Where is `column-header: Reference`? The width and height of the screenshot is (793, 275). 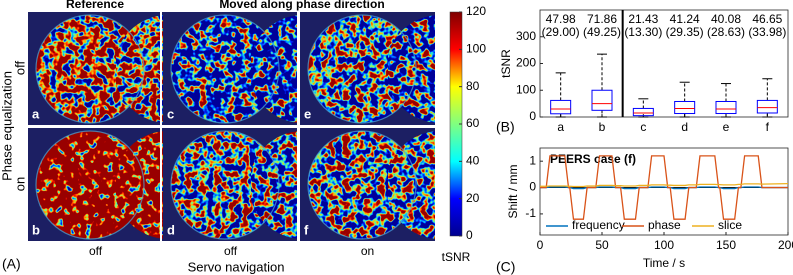
column-header: Reference is located at coordinates (95, 5).